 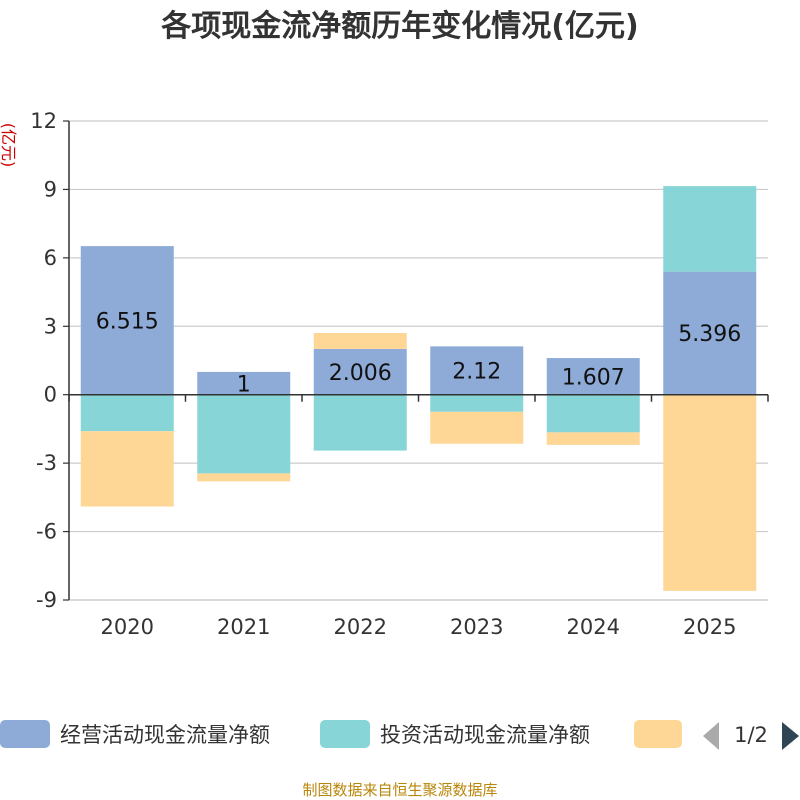 What do you see at coordinates (485, 735) in the screenshot?
I see `legend-label-investing: 投资活动现金流量净额` at bounding box center [485, 735].